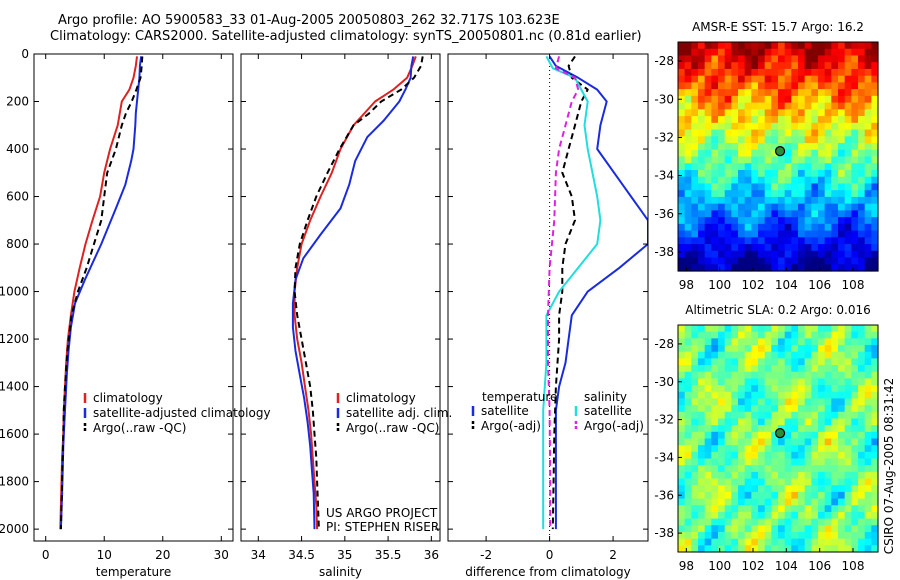  I want to click on map-title: Altimetric SLA: 0.2 Argo: 0.016, so click(777, 310).